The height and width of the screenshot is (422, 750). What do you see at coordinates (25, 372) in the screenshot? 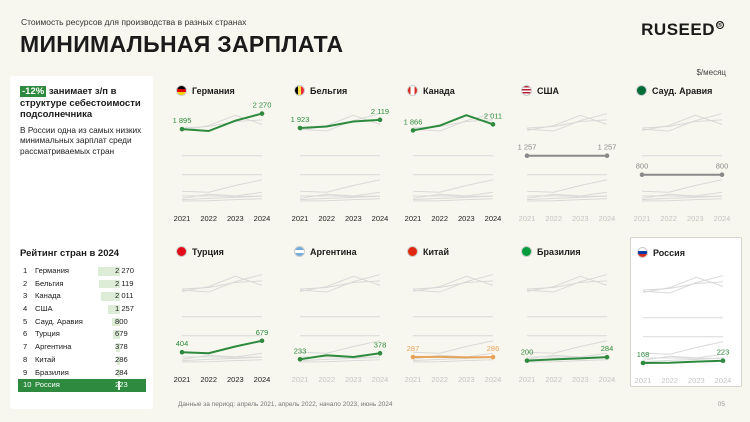
I see `ranking-rank: 9` at bounding box center [25, 372].